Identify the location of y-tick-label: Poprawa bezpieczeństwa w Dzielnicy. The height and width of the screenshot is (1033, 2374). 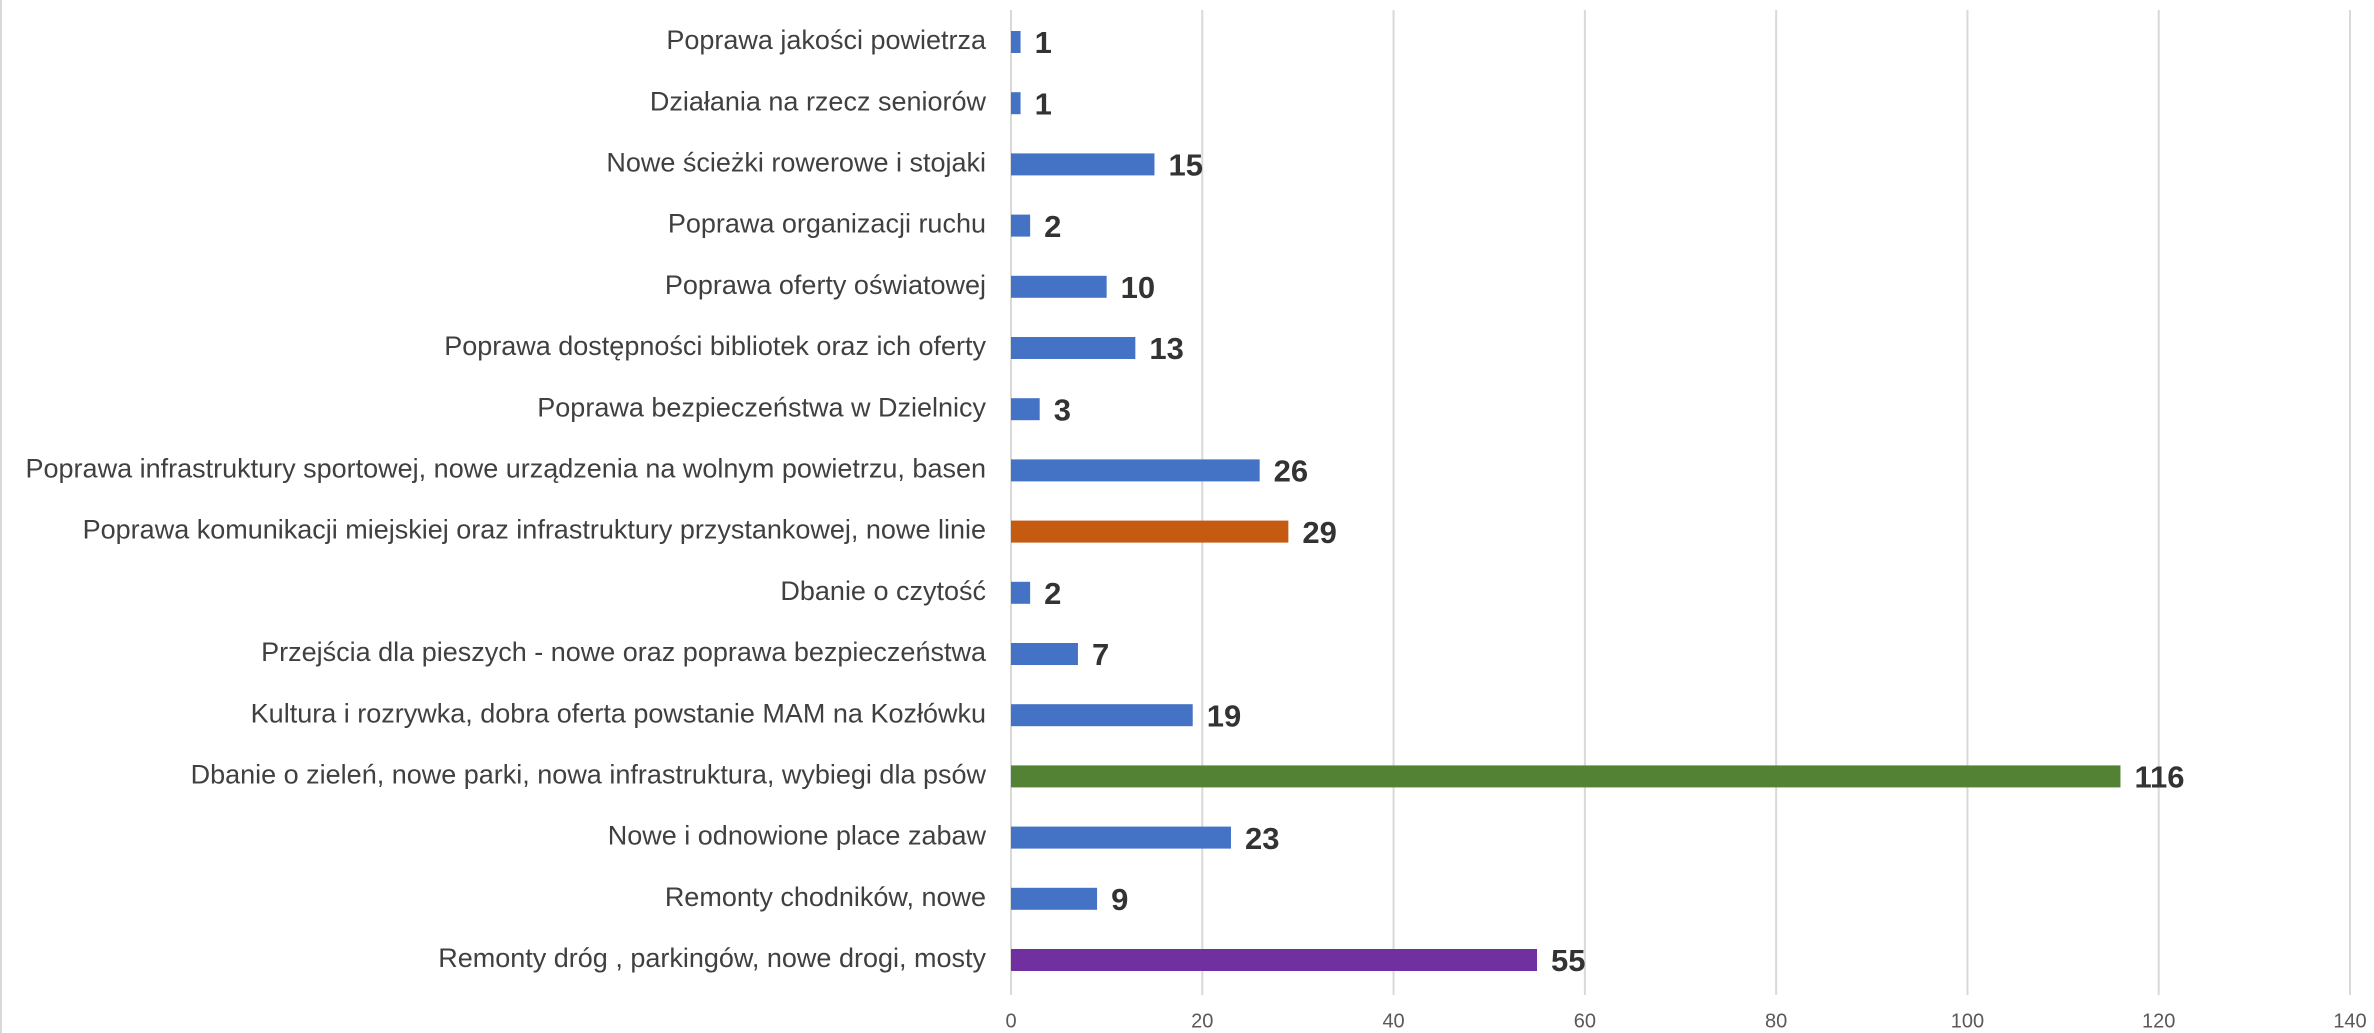
(761, 407).